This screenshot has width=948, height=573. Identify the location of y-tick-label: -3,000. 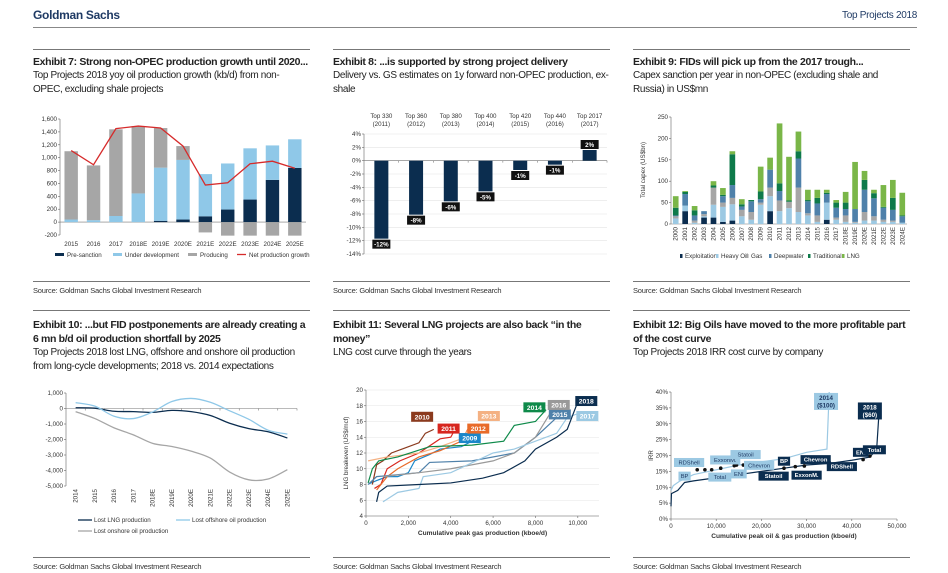
(54, 455).